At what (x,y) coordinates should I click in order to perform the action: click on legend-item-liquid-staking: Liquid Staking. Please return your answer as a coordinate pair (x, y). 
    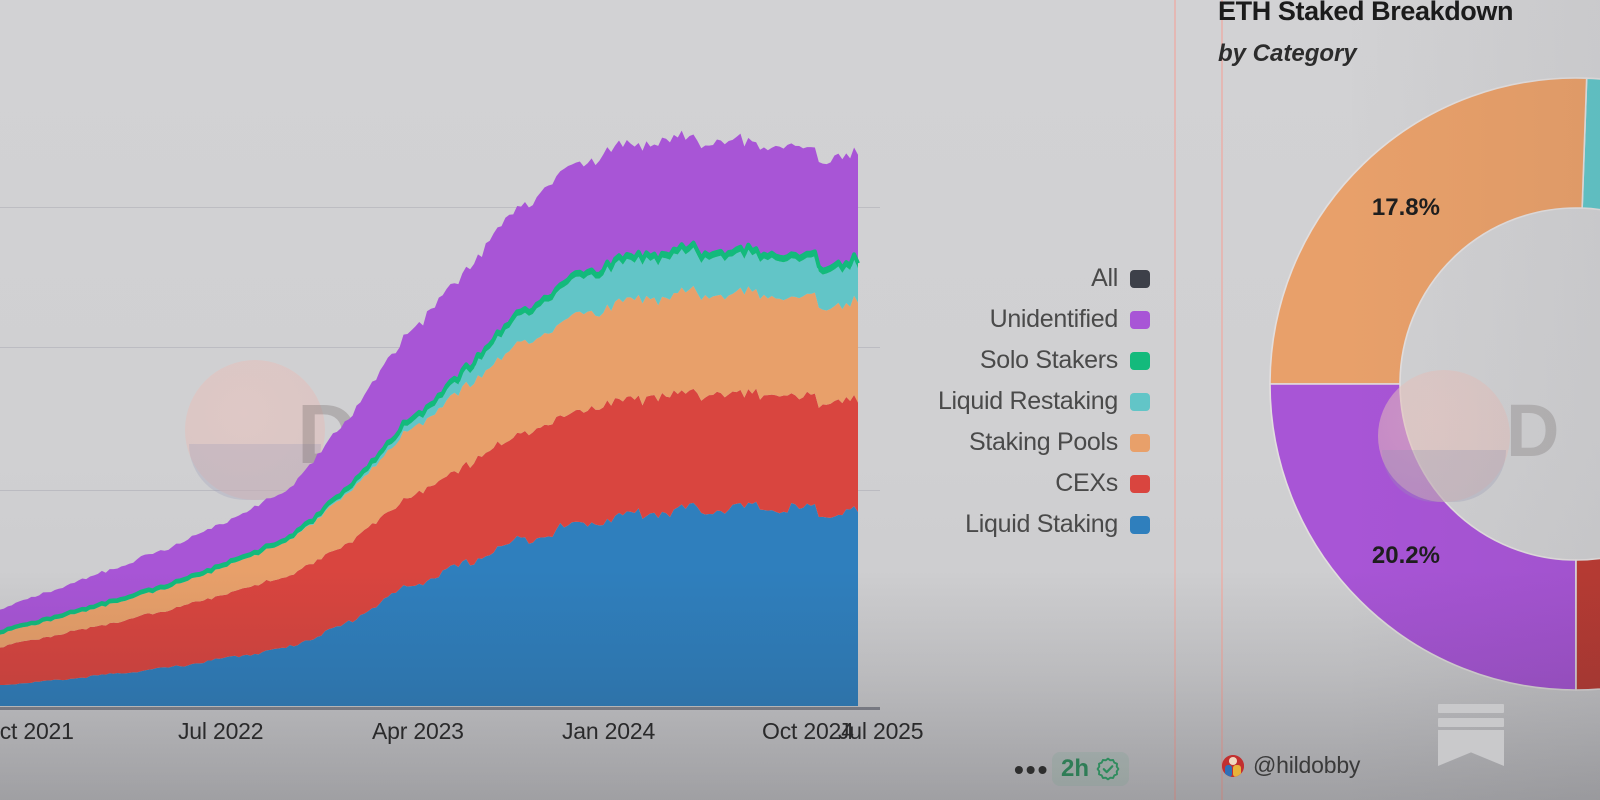
    Looking at the image, I should click on (1015, 524).